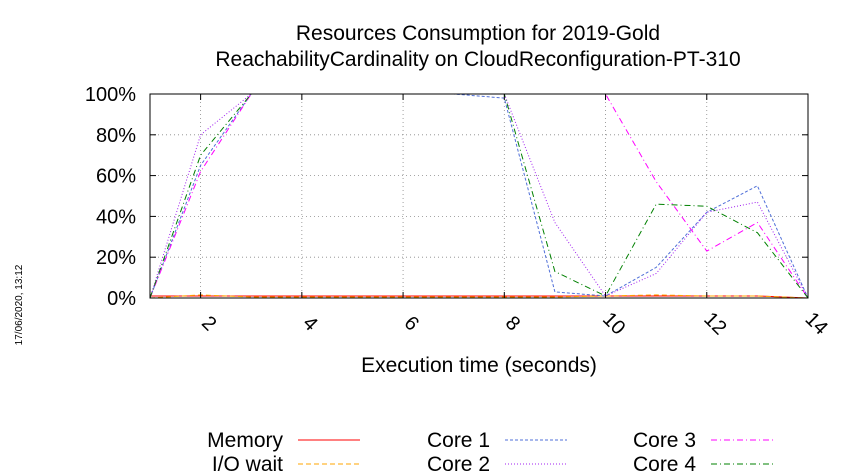 This screenshot has width=850, height=475. What do you see at coordinates (512, 323) in the screenshot?
I see `x-tick-label-3: 8` at bounding box center [512, 323].